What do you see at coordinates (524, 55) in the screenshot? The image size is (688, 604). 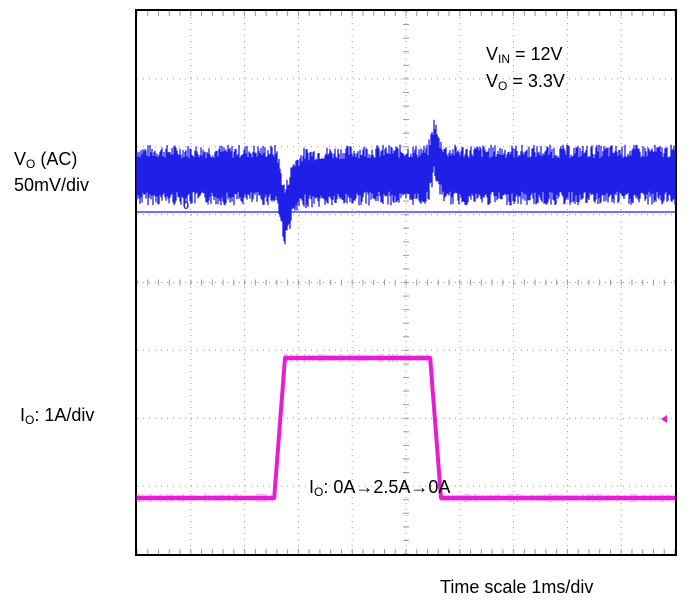 I see `vin-parameter-label: VIN = 12V` at bounding box center [524, 55].